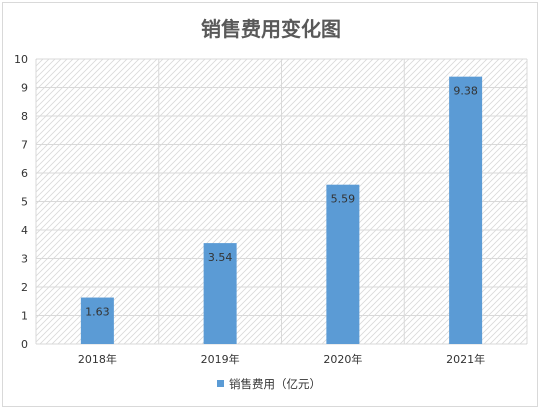 The width and height of the screenshot is (542, 411). What do you see at coordinates (24, 344) in the screenshot?
I see `y-tick-label: 0` at bounding box center [24, 344].